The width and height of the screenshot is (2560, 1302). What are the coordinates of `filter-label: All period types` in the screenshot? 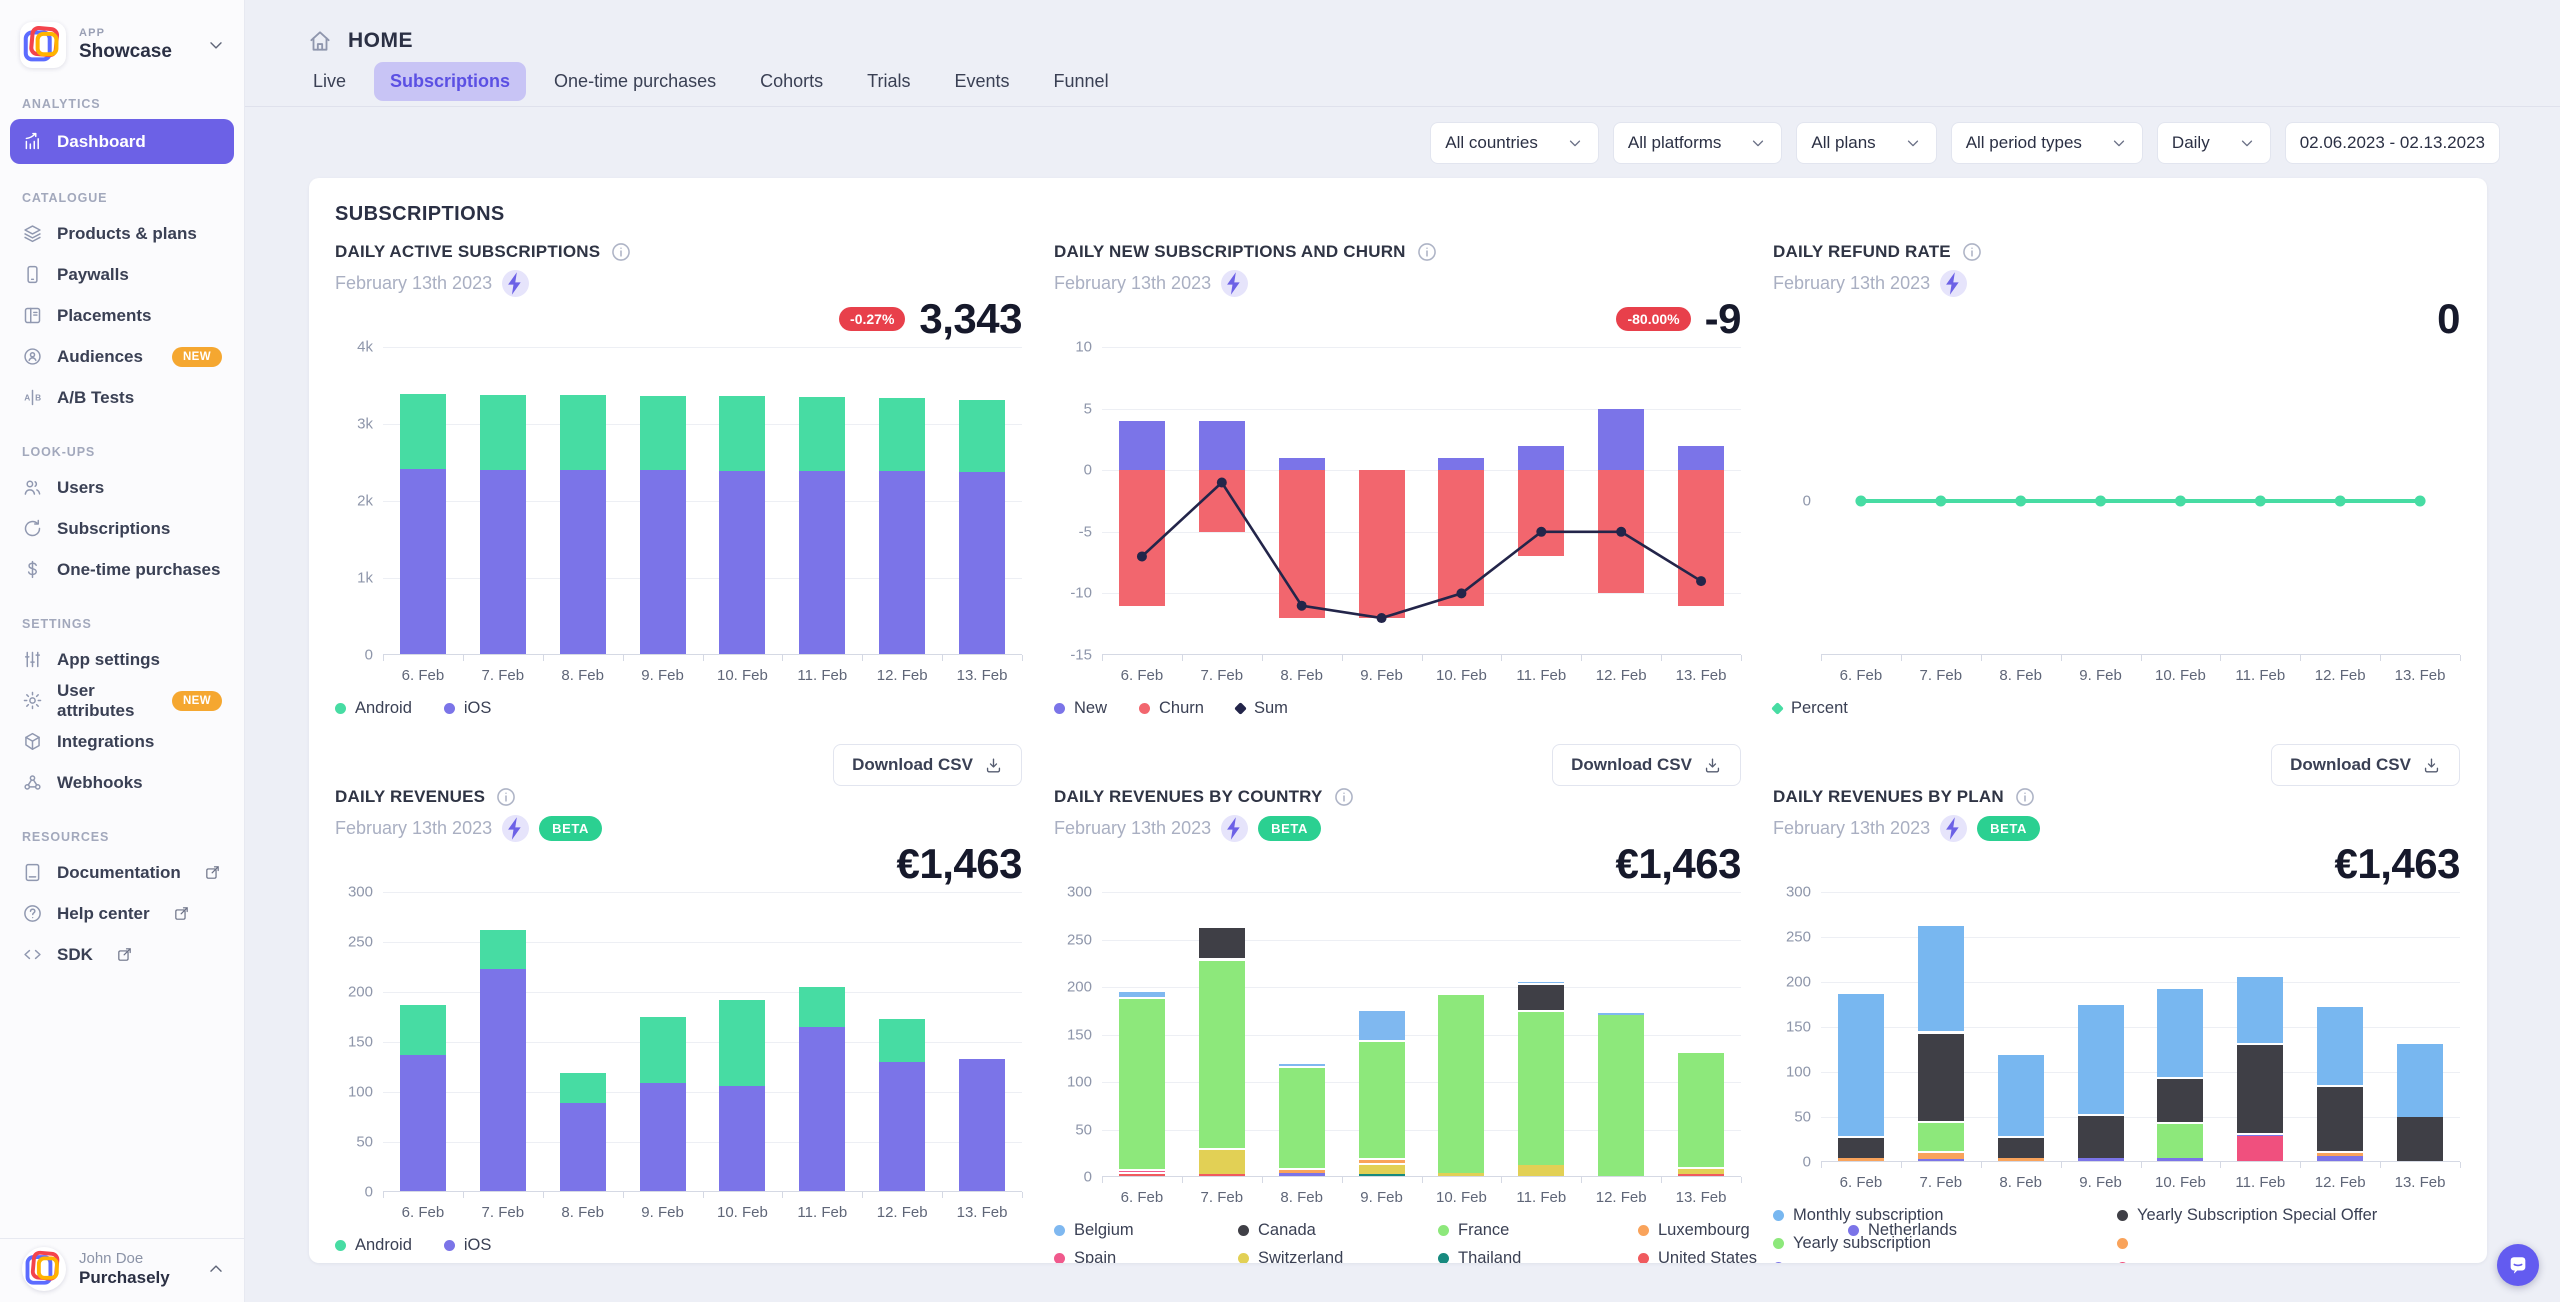 It's located at (2023, 142).